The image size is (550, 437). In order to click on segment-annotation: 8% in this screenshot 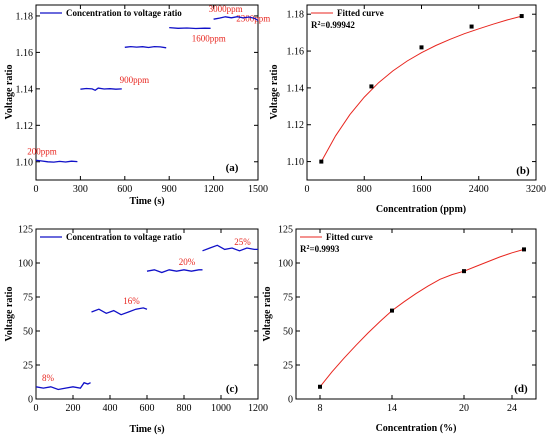, I will do `click(48, 378)`.